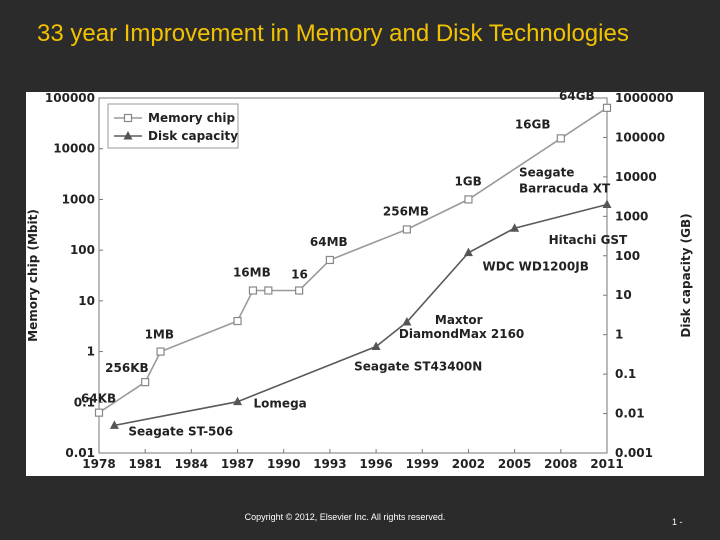  Describe the element at coordinates (533, 124) in the screenshot. I see `memory-chip-label: 16GB` at that location.